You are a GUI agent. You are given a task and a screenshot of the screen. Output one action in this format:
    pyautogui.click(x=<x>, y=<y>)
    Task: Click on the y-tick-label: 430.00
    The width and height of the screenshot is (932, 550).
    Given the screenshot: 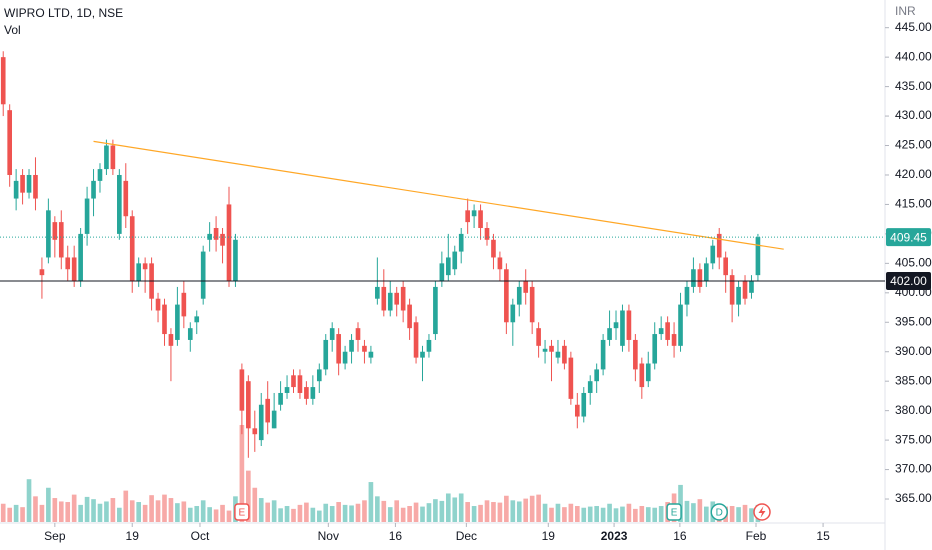 What is the action you would take?
    pyautogui.click(x=913, y=115)
    